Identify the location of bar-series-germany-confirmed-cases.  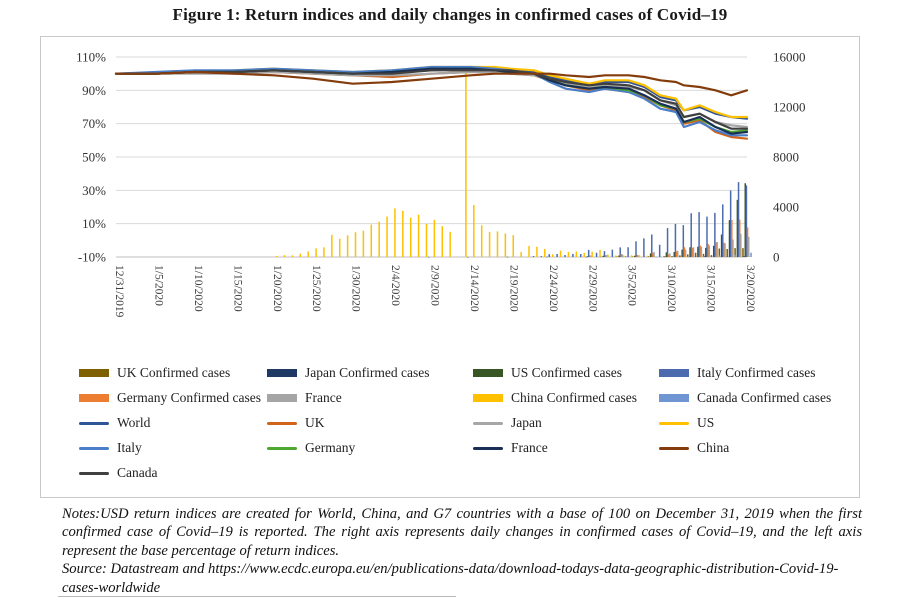
(669, 238).